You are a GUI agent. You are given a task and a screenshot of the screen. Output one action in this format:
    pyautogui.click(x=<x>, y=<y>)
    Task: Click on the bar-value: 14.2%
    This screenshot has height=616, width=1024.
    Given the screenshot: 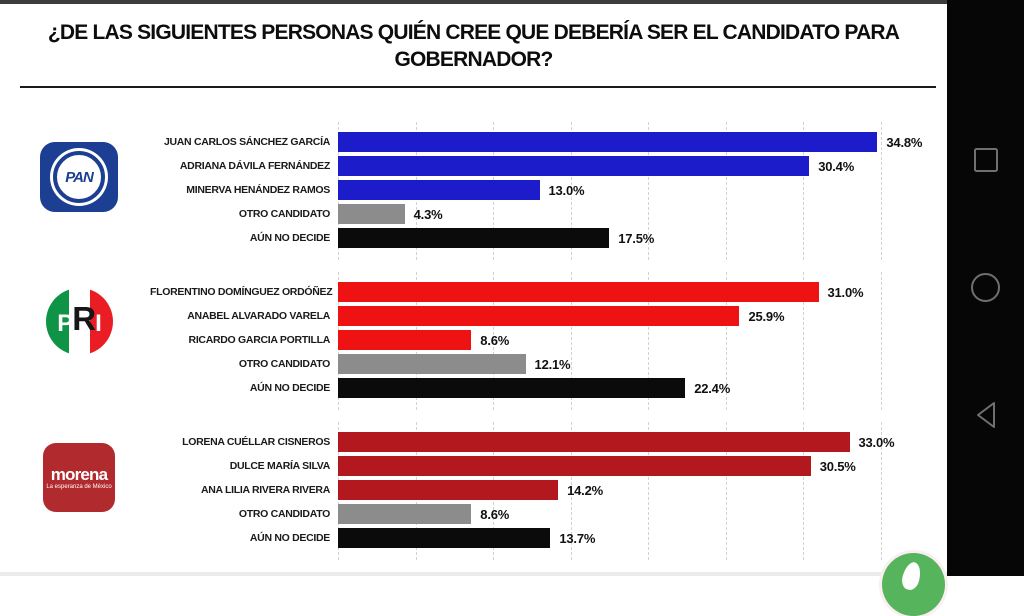 What is the action you would take?
    pyautogui.click(x=585, y=490)
    